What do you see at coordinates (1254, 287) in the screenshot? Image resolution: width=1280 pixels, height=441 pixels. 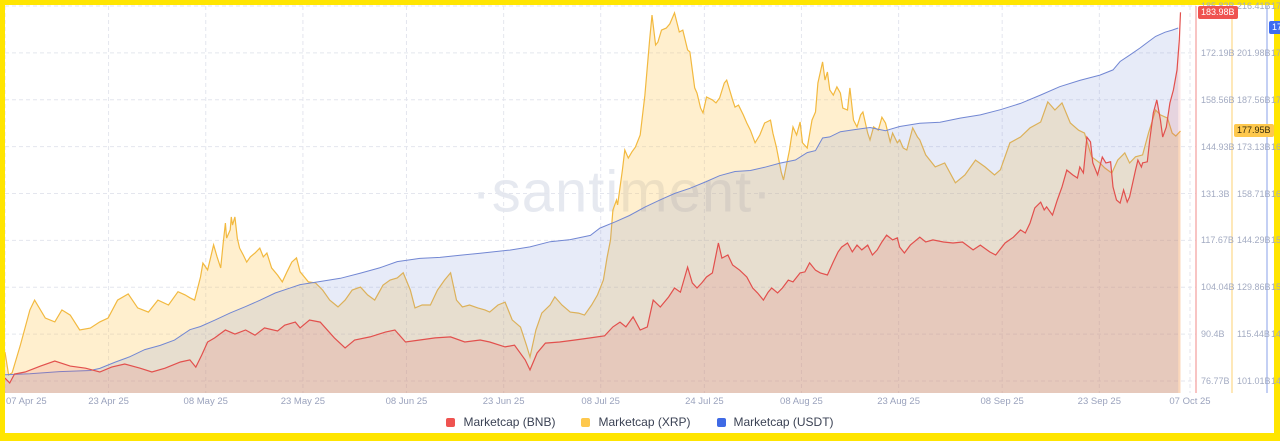 I see `y-tick-label-xrp: 129.86B` at bounding box center [1254, 287].